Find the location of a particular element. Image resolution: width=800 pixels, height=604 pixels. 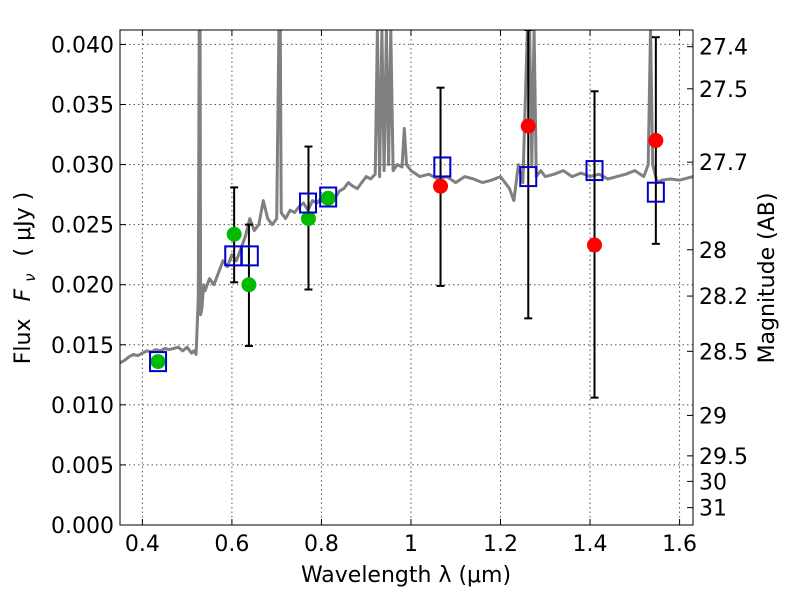

y-axis-label-sub: ν is located at coordinates (30, 277).